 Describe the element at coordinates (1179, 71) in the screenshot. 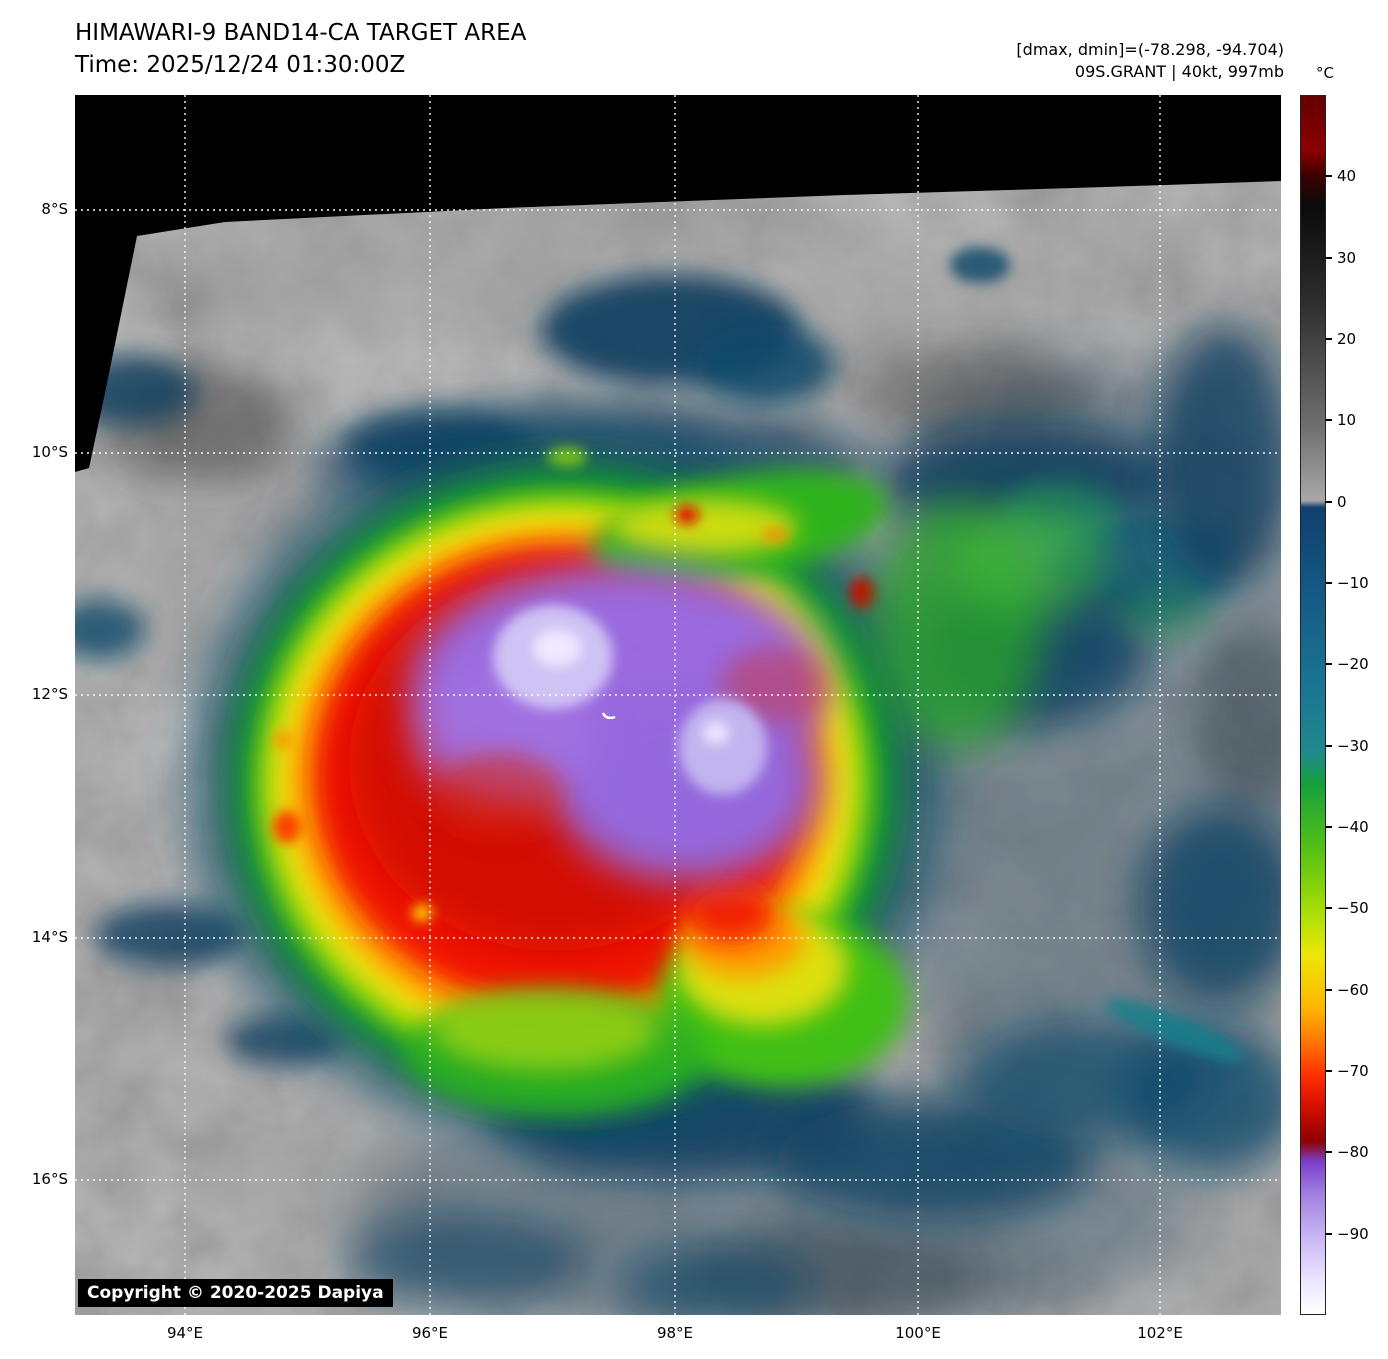

I see `storm-info-label: 09S.GRANT | 40kt, 997mb` at that location.